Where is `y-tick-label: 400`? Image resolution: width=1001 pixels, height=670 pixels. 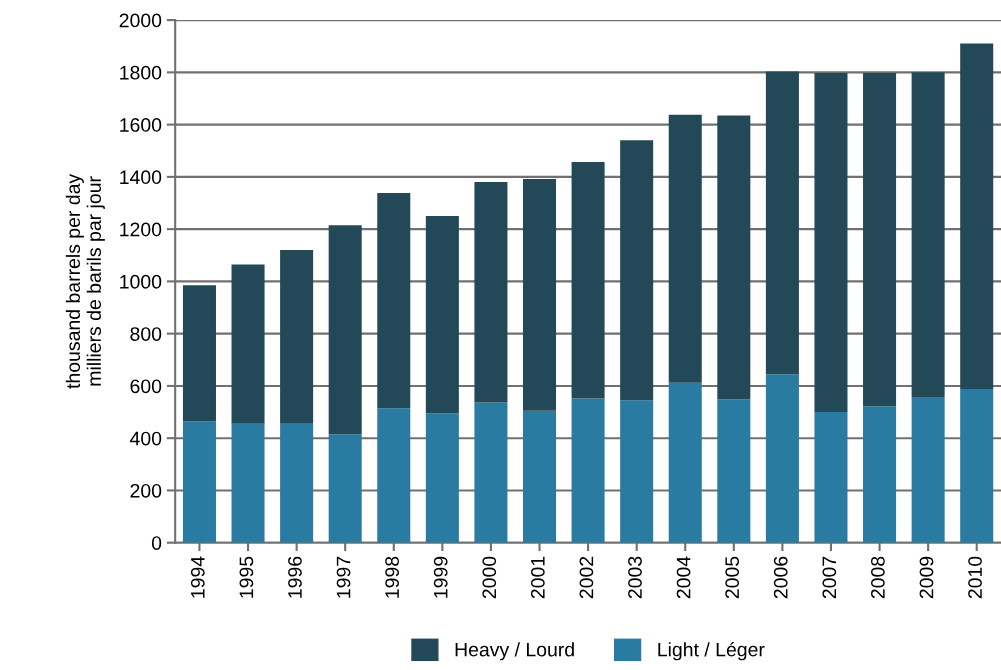
y-tick-label: 400 is located at coordinates (145, 438).